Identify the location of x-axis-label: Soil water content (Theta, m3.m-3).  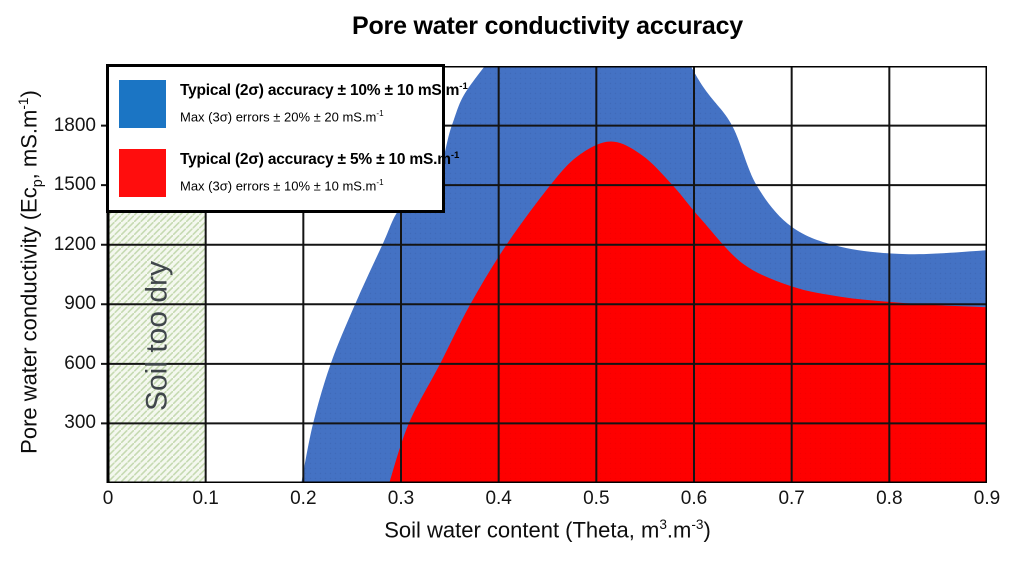
(547, 530).